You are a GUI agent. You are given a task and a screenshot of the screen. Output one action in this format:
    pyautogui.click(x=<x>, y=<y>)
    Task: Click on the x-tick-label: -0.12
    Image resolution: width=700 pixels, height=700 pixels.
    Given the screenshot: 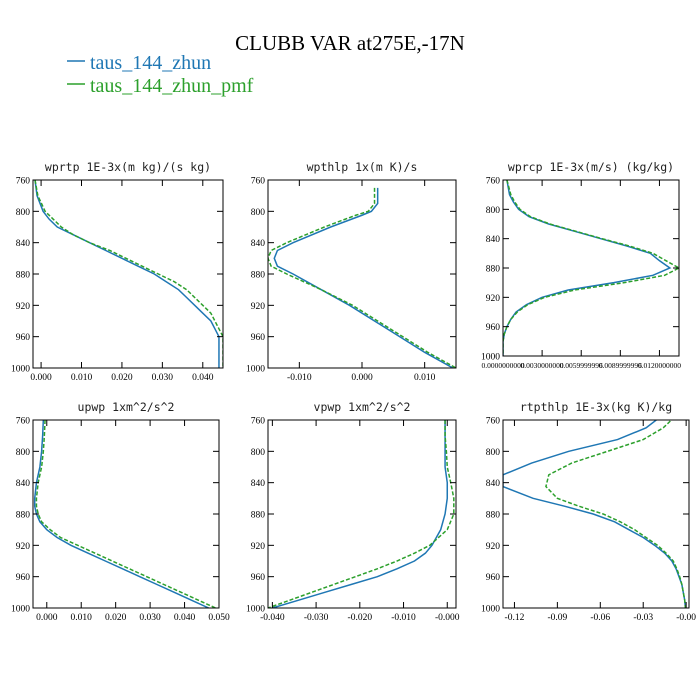 What is the action you would take?
    pyautogui.click(x=515, y=618)
    